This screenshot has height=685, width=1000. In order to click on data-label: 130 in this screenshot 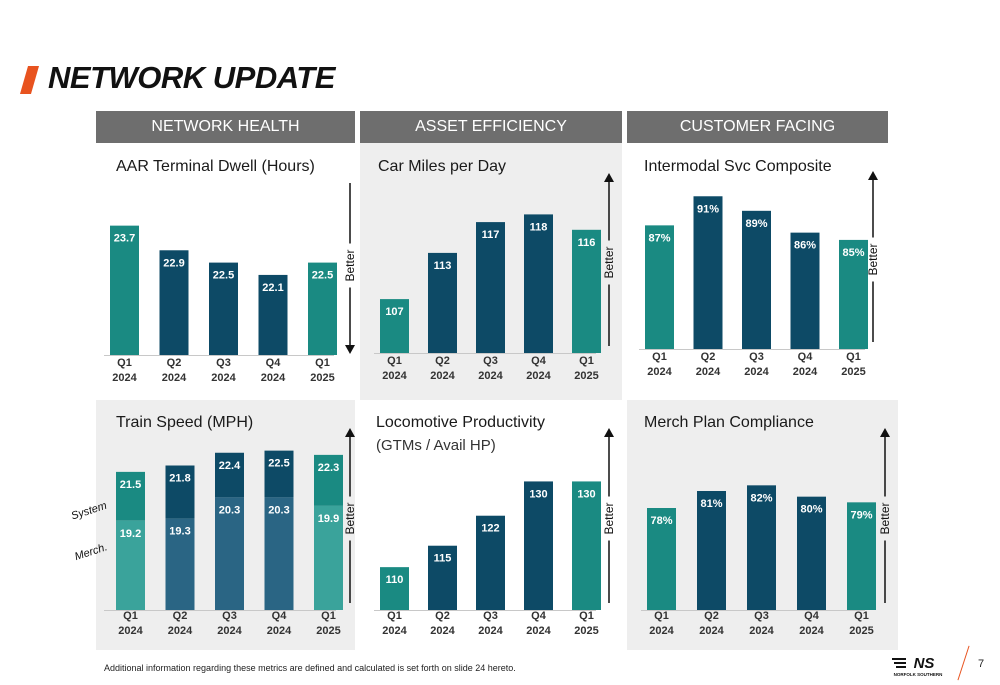, I will do `click(586, 494)`.